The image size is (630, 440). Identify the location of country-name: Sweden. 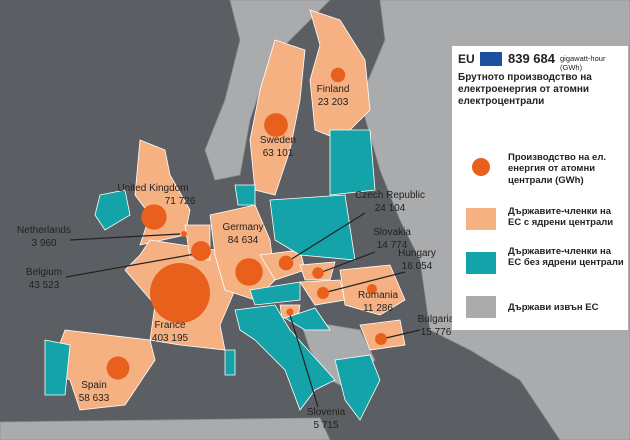
(278, 140).